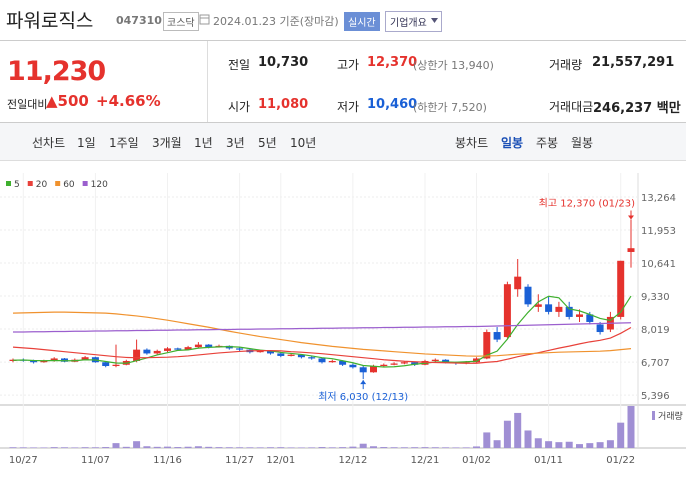 The height and width of the screenshot is (481, 686). Describe the element at coordinates (267, 143) in the screenshot. I see `period-tab: 5년` at that location.